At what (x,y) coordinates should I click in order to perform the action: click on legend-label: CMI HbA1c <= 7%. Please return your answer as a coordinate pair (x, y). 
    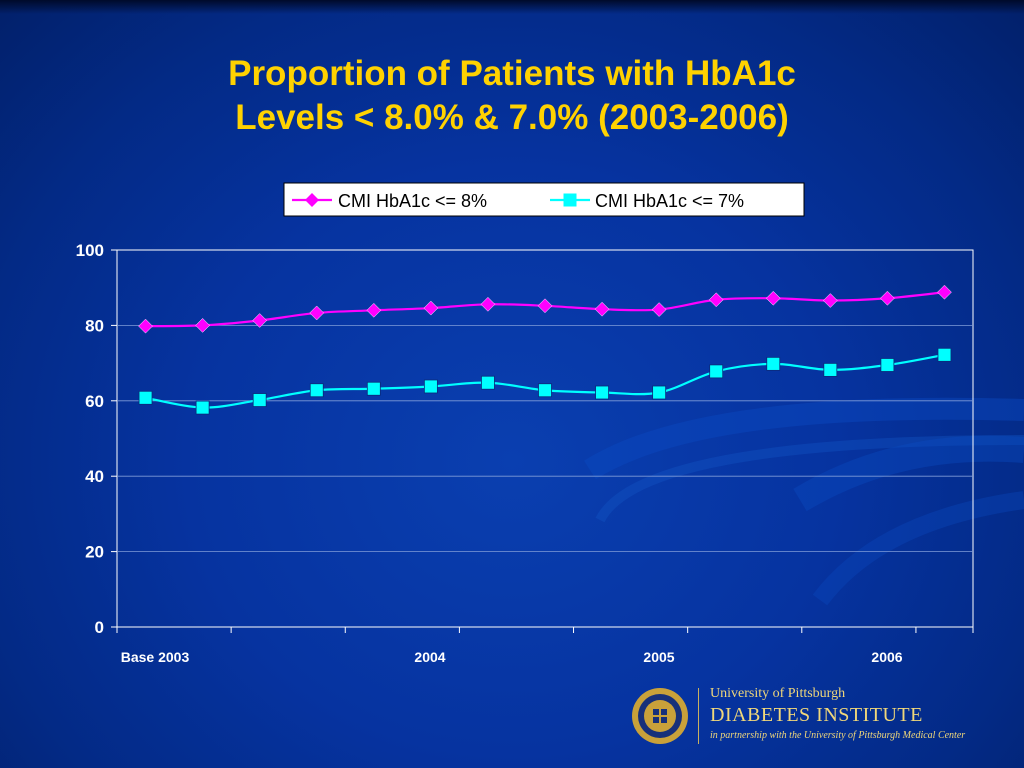
    Looking at the image, I should click on (669, 201).